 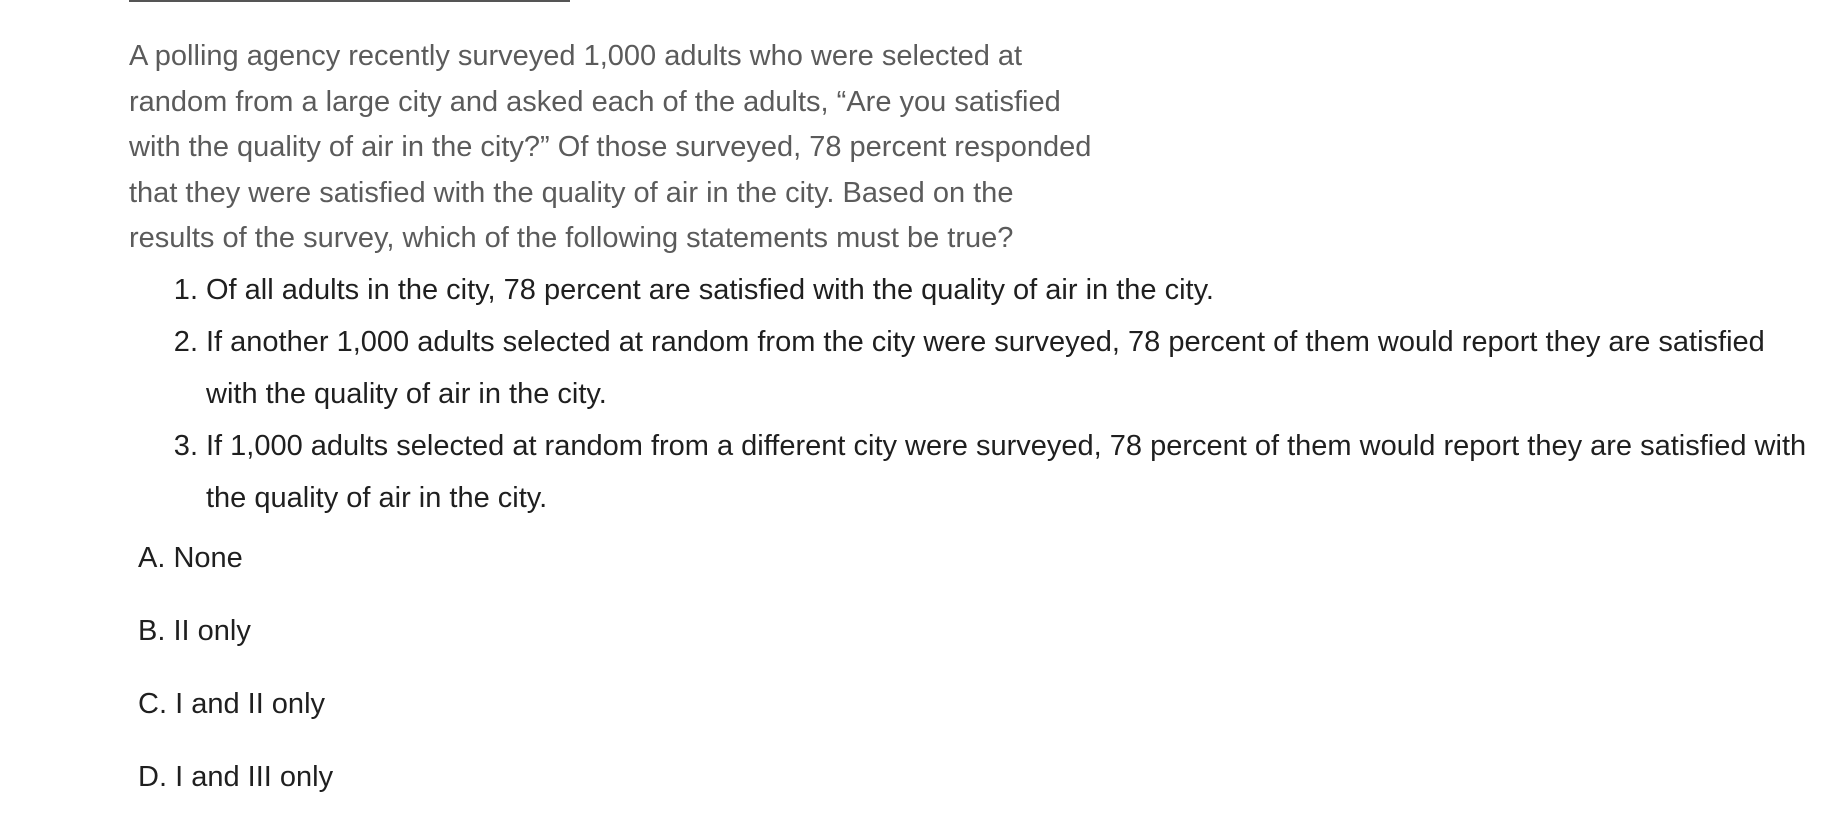 What do you see at coordinates (156, 704) in the screenshot?
I see `choice-letter: C` at bounding box center [156, 704].